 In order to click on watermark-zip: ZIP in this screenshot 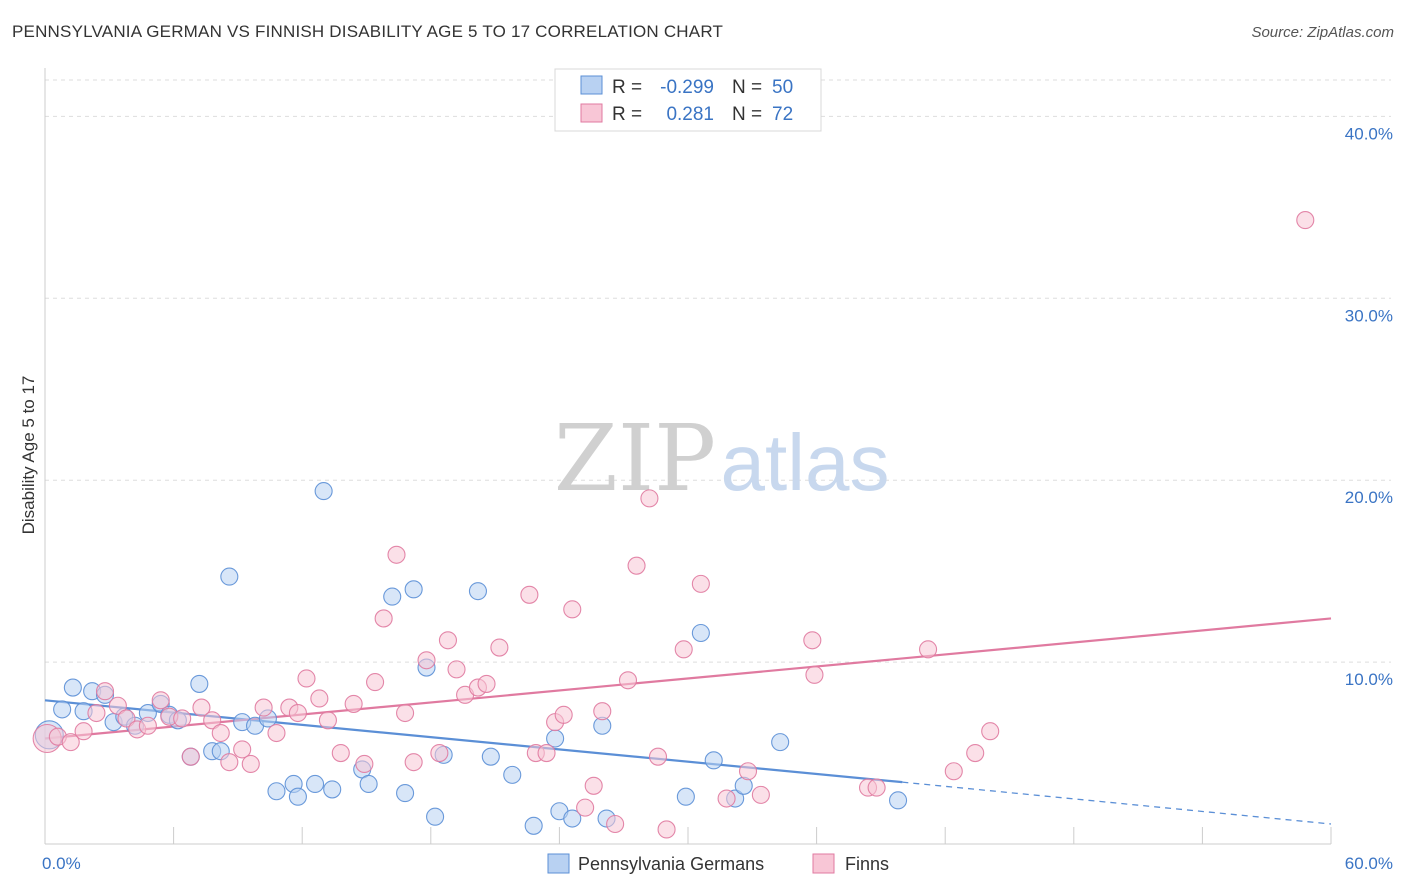, I will do `click(635, 458)`.